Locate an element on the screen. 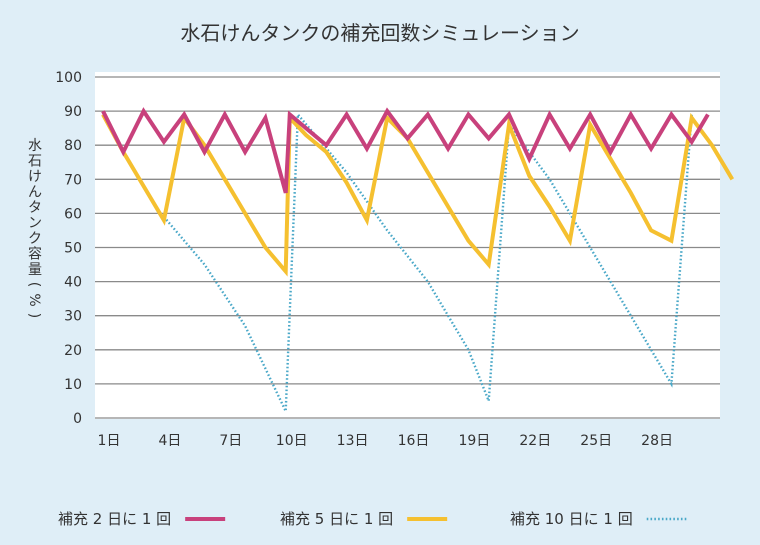 This screenshot has height=545, width=760. y-tick-label: 0 is located at coordinates (77, 419).